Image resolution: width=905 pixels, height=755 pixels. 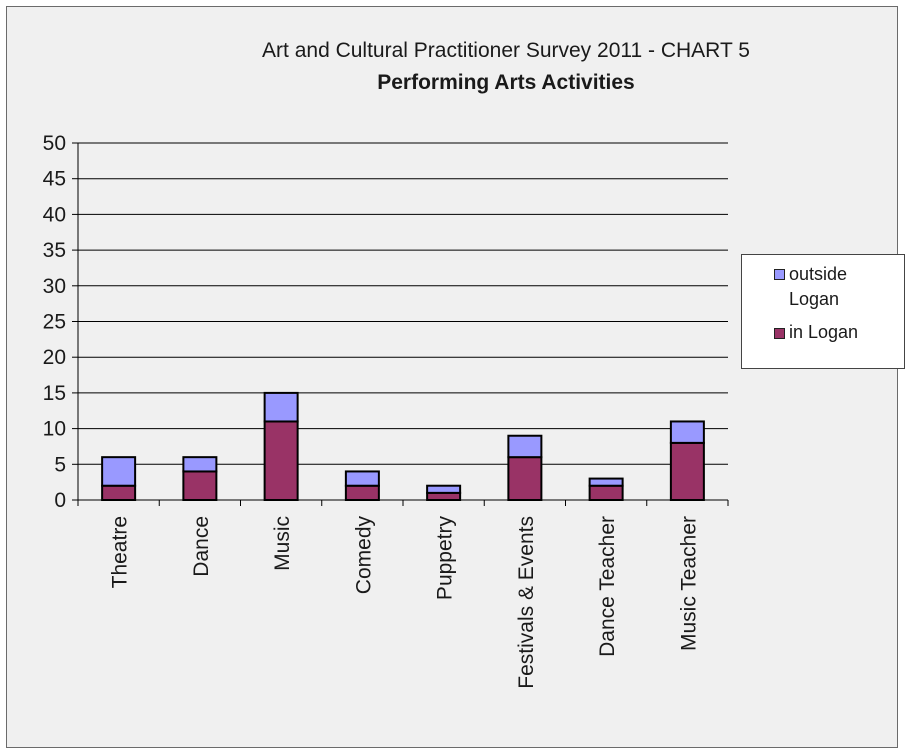 I want to click on legend: outside Logan in Logan, so click(x=823, y=311).